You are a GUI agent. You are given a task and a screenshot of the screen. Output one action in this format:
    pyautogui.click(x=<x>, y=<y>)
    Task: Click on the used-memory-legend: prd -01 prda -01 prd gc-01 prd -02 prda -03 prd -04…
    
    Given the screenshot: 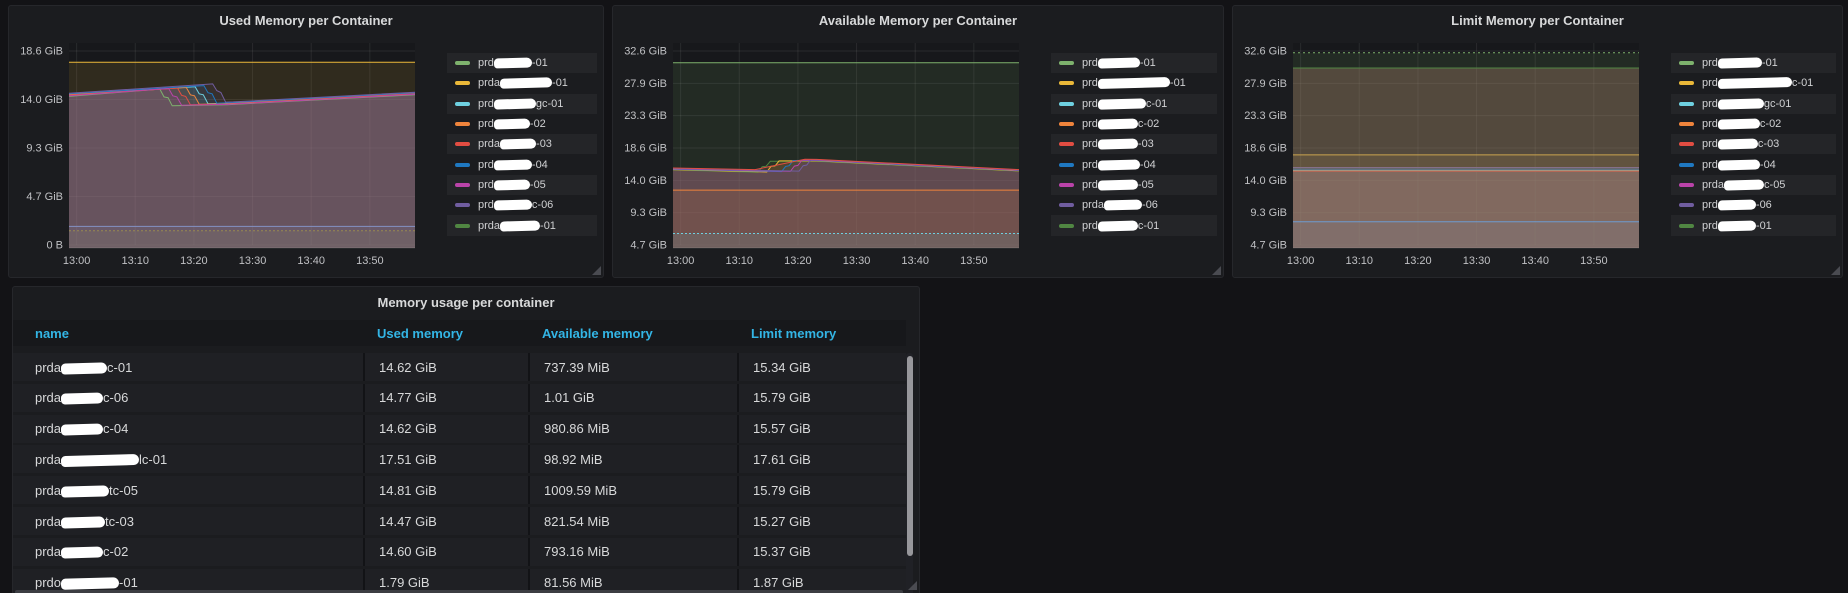 What is the action you would take?
    pyautogui.click(x=522, y=144)
    